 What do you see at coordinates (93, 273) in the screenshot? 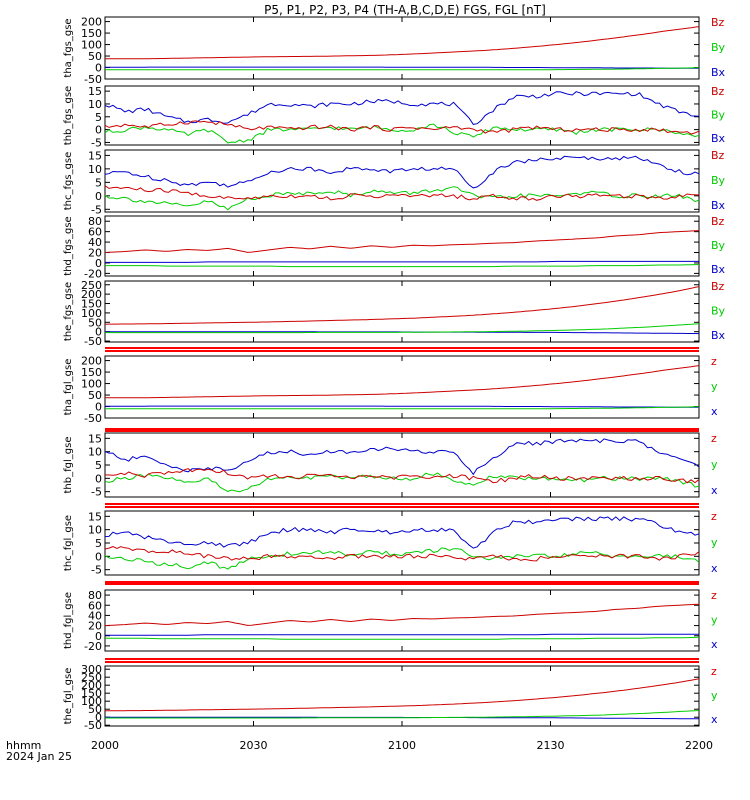
I see `y-tick-label: -20` at bounding box center [93, 273].